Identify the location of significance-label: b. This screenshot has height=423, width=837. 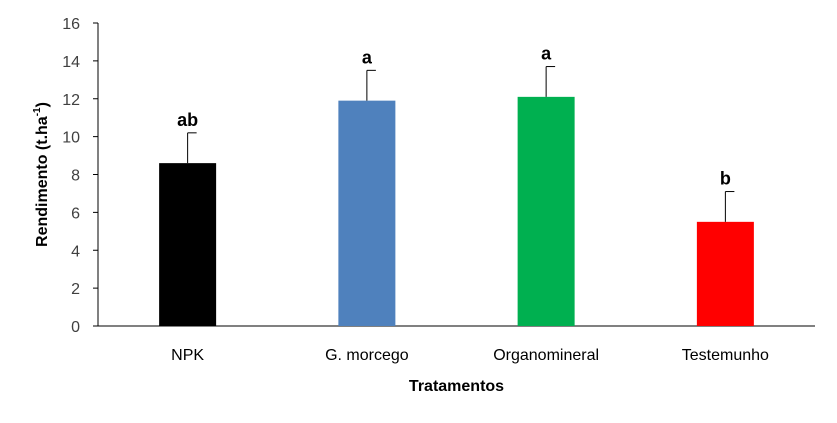
(725, 179).